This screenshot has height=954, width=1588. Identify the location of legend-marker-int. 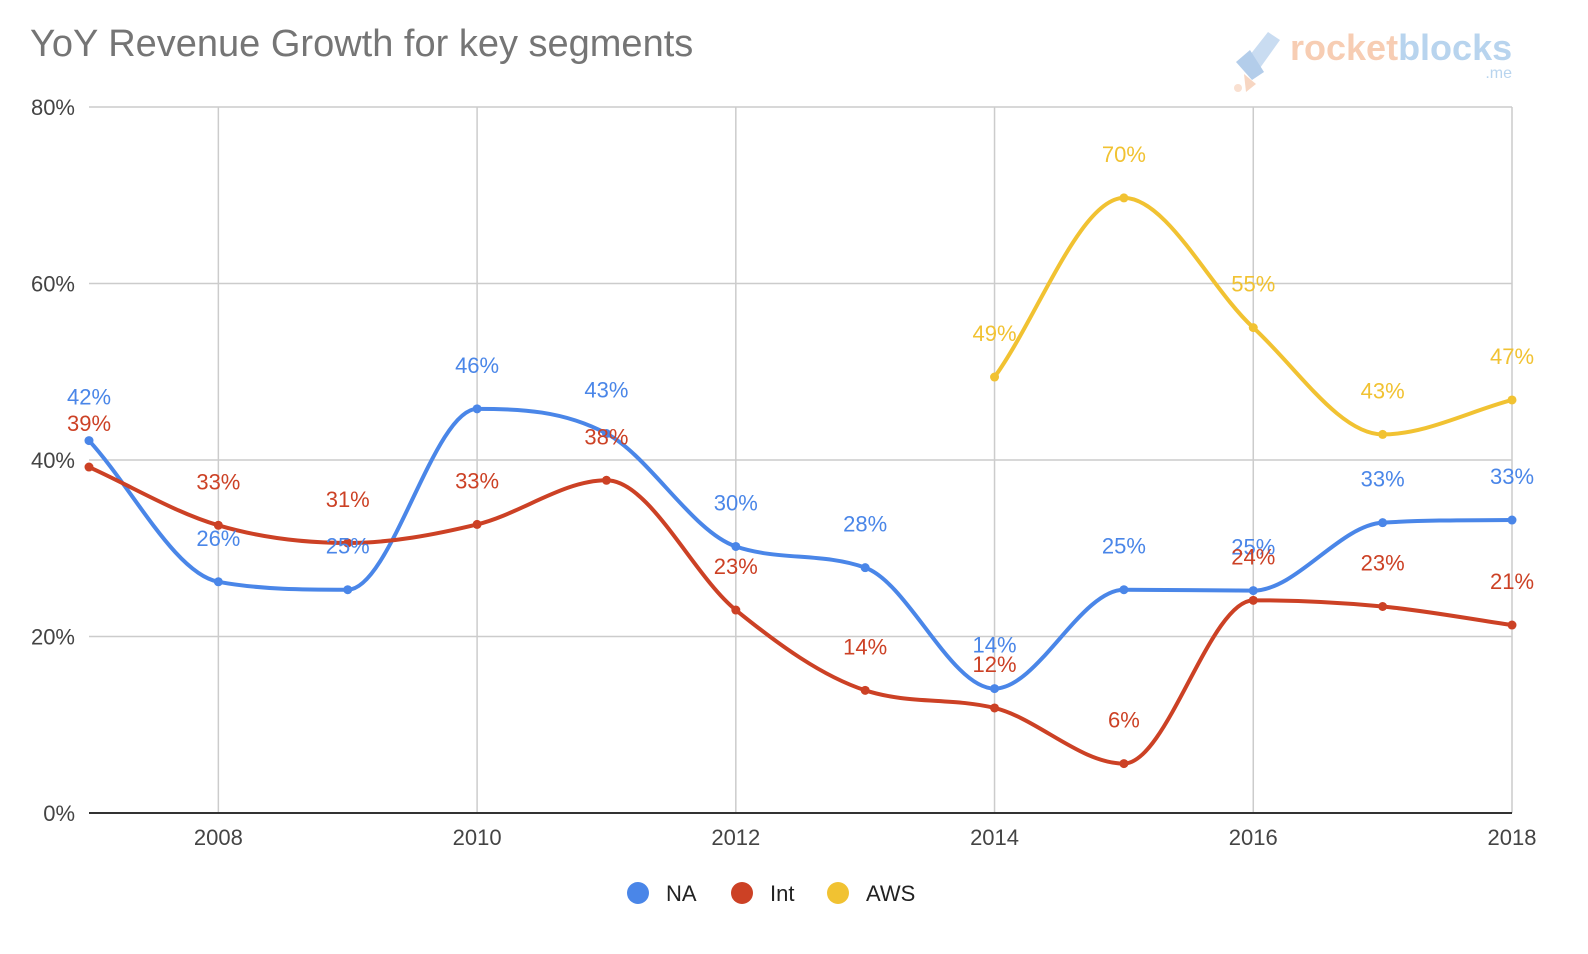
(742, 893).